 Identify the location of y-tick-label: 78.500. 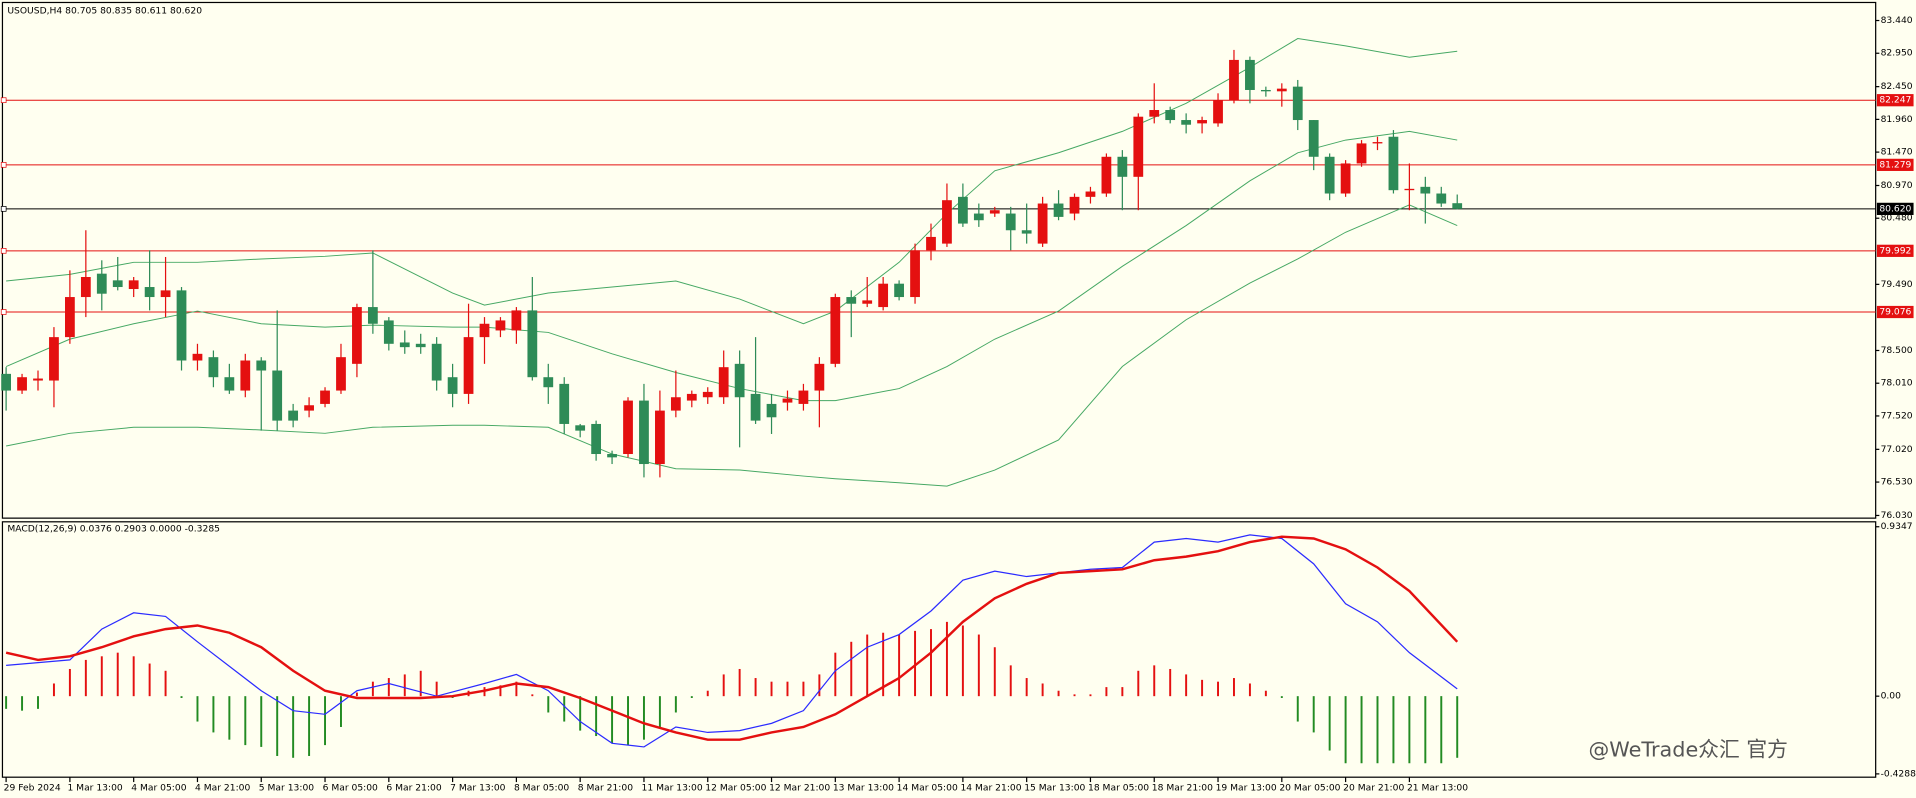
(1897, 350).